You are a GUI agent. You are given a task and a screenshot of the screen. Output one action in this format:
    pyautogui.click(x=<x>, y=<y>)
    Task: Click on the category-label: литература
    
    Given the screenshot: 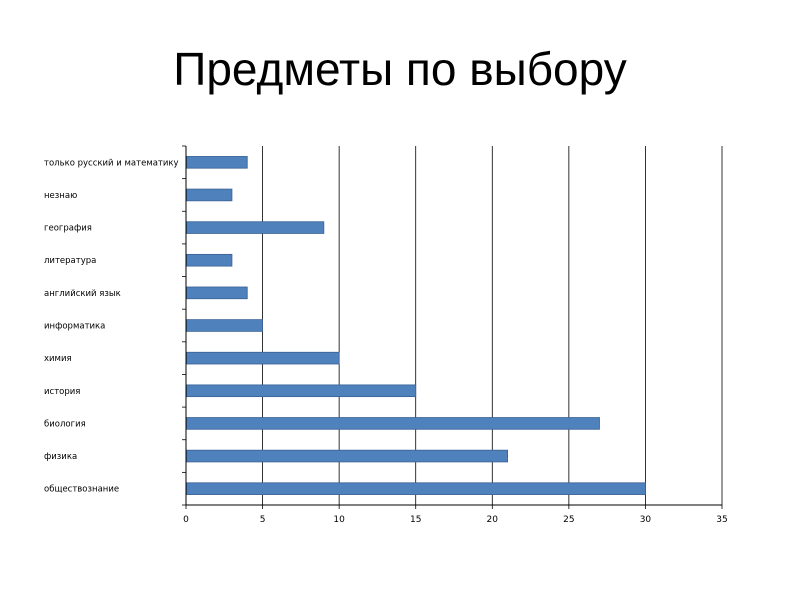 What is the action you would take?
    pyautogui.click(x=70, y=261)
    